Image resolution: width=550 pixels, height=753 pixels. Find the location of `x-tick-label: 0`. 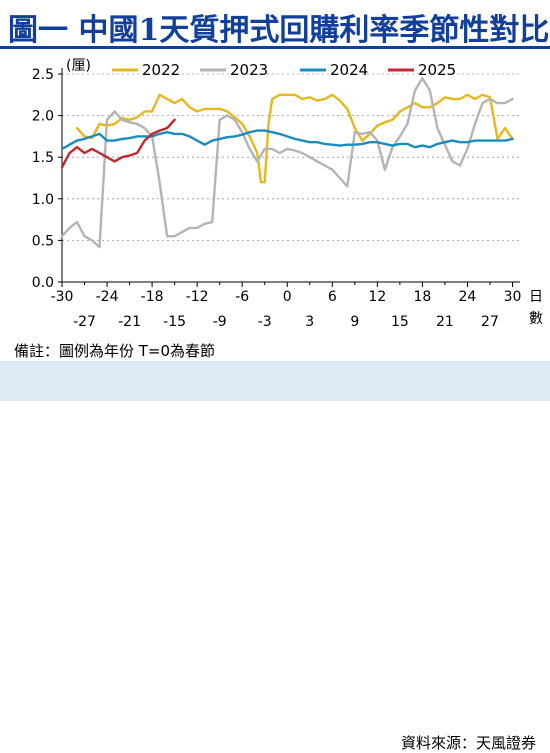

x-tick-label: 0 is located at coordinates (287, 297).